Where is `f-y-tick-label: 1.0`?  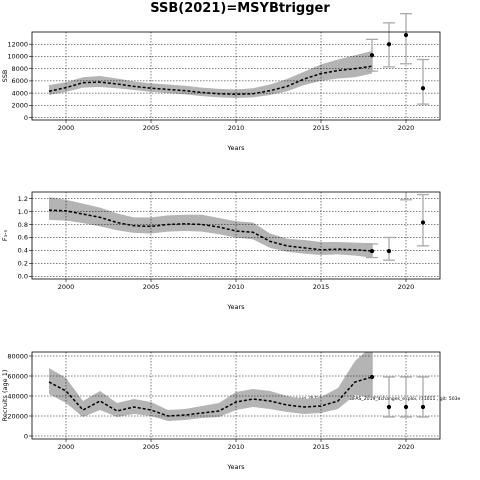 f-y-tick-label: 1.0 is located at coordinates (23, 212).